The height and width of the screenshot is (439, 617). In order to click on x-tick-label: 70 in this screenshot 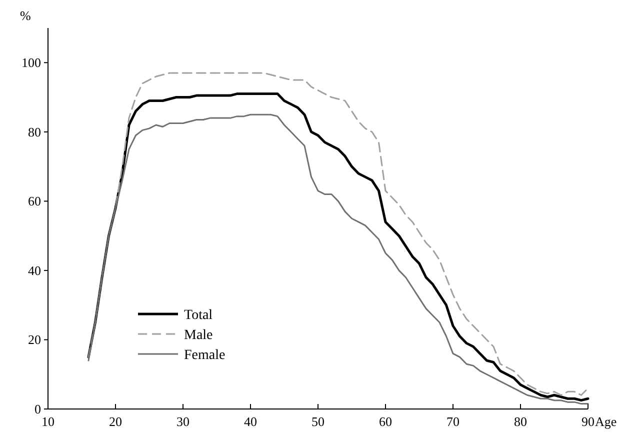, I will do `click(453, 421)`.